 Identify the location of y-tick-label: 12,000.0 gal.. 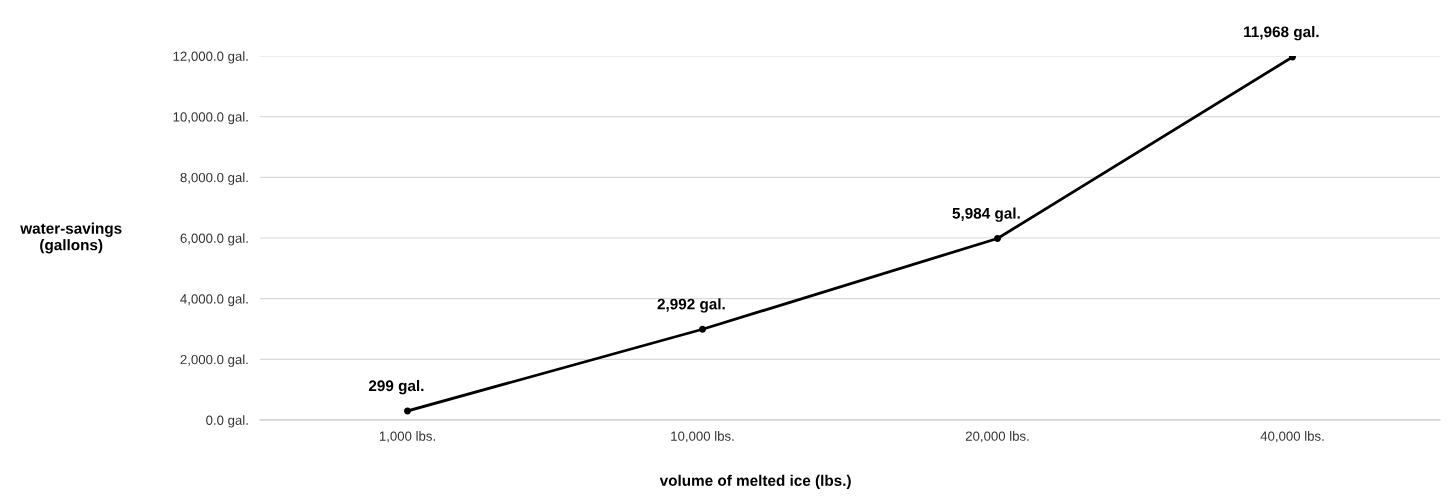
(210, 57).